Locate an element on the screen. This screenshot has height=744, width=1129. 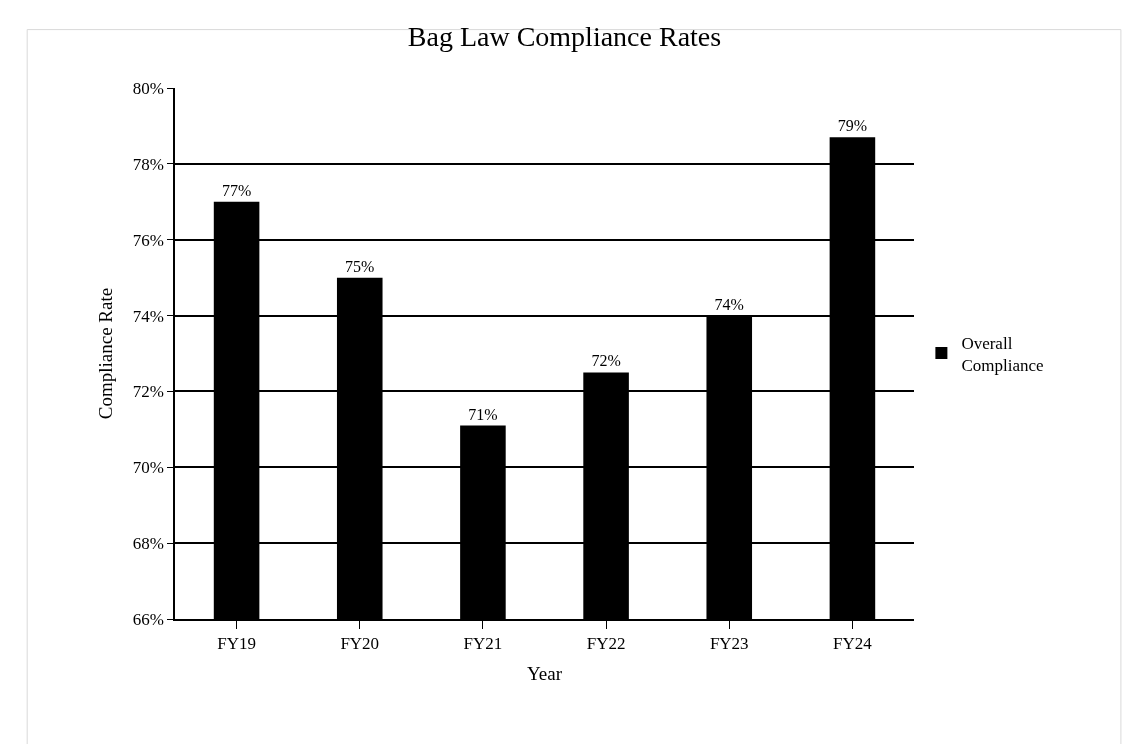
y-axis-title: Compliance Rate is located at coordinates (106, 353).